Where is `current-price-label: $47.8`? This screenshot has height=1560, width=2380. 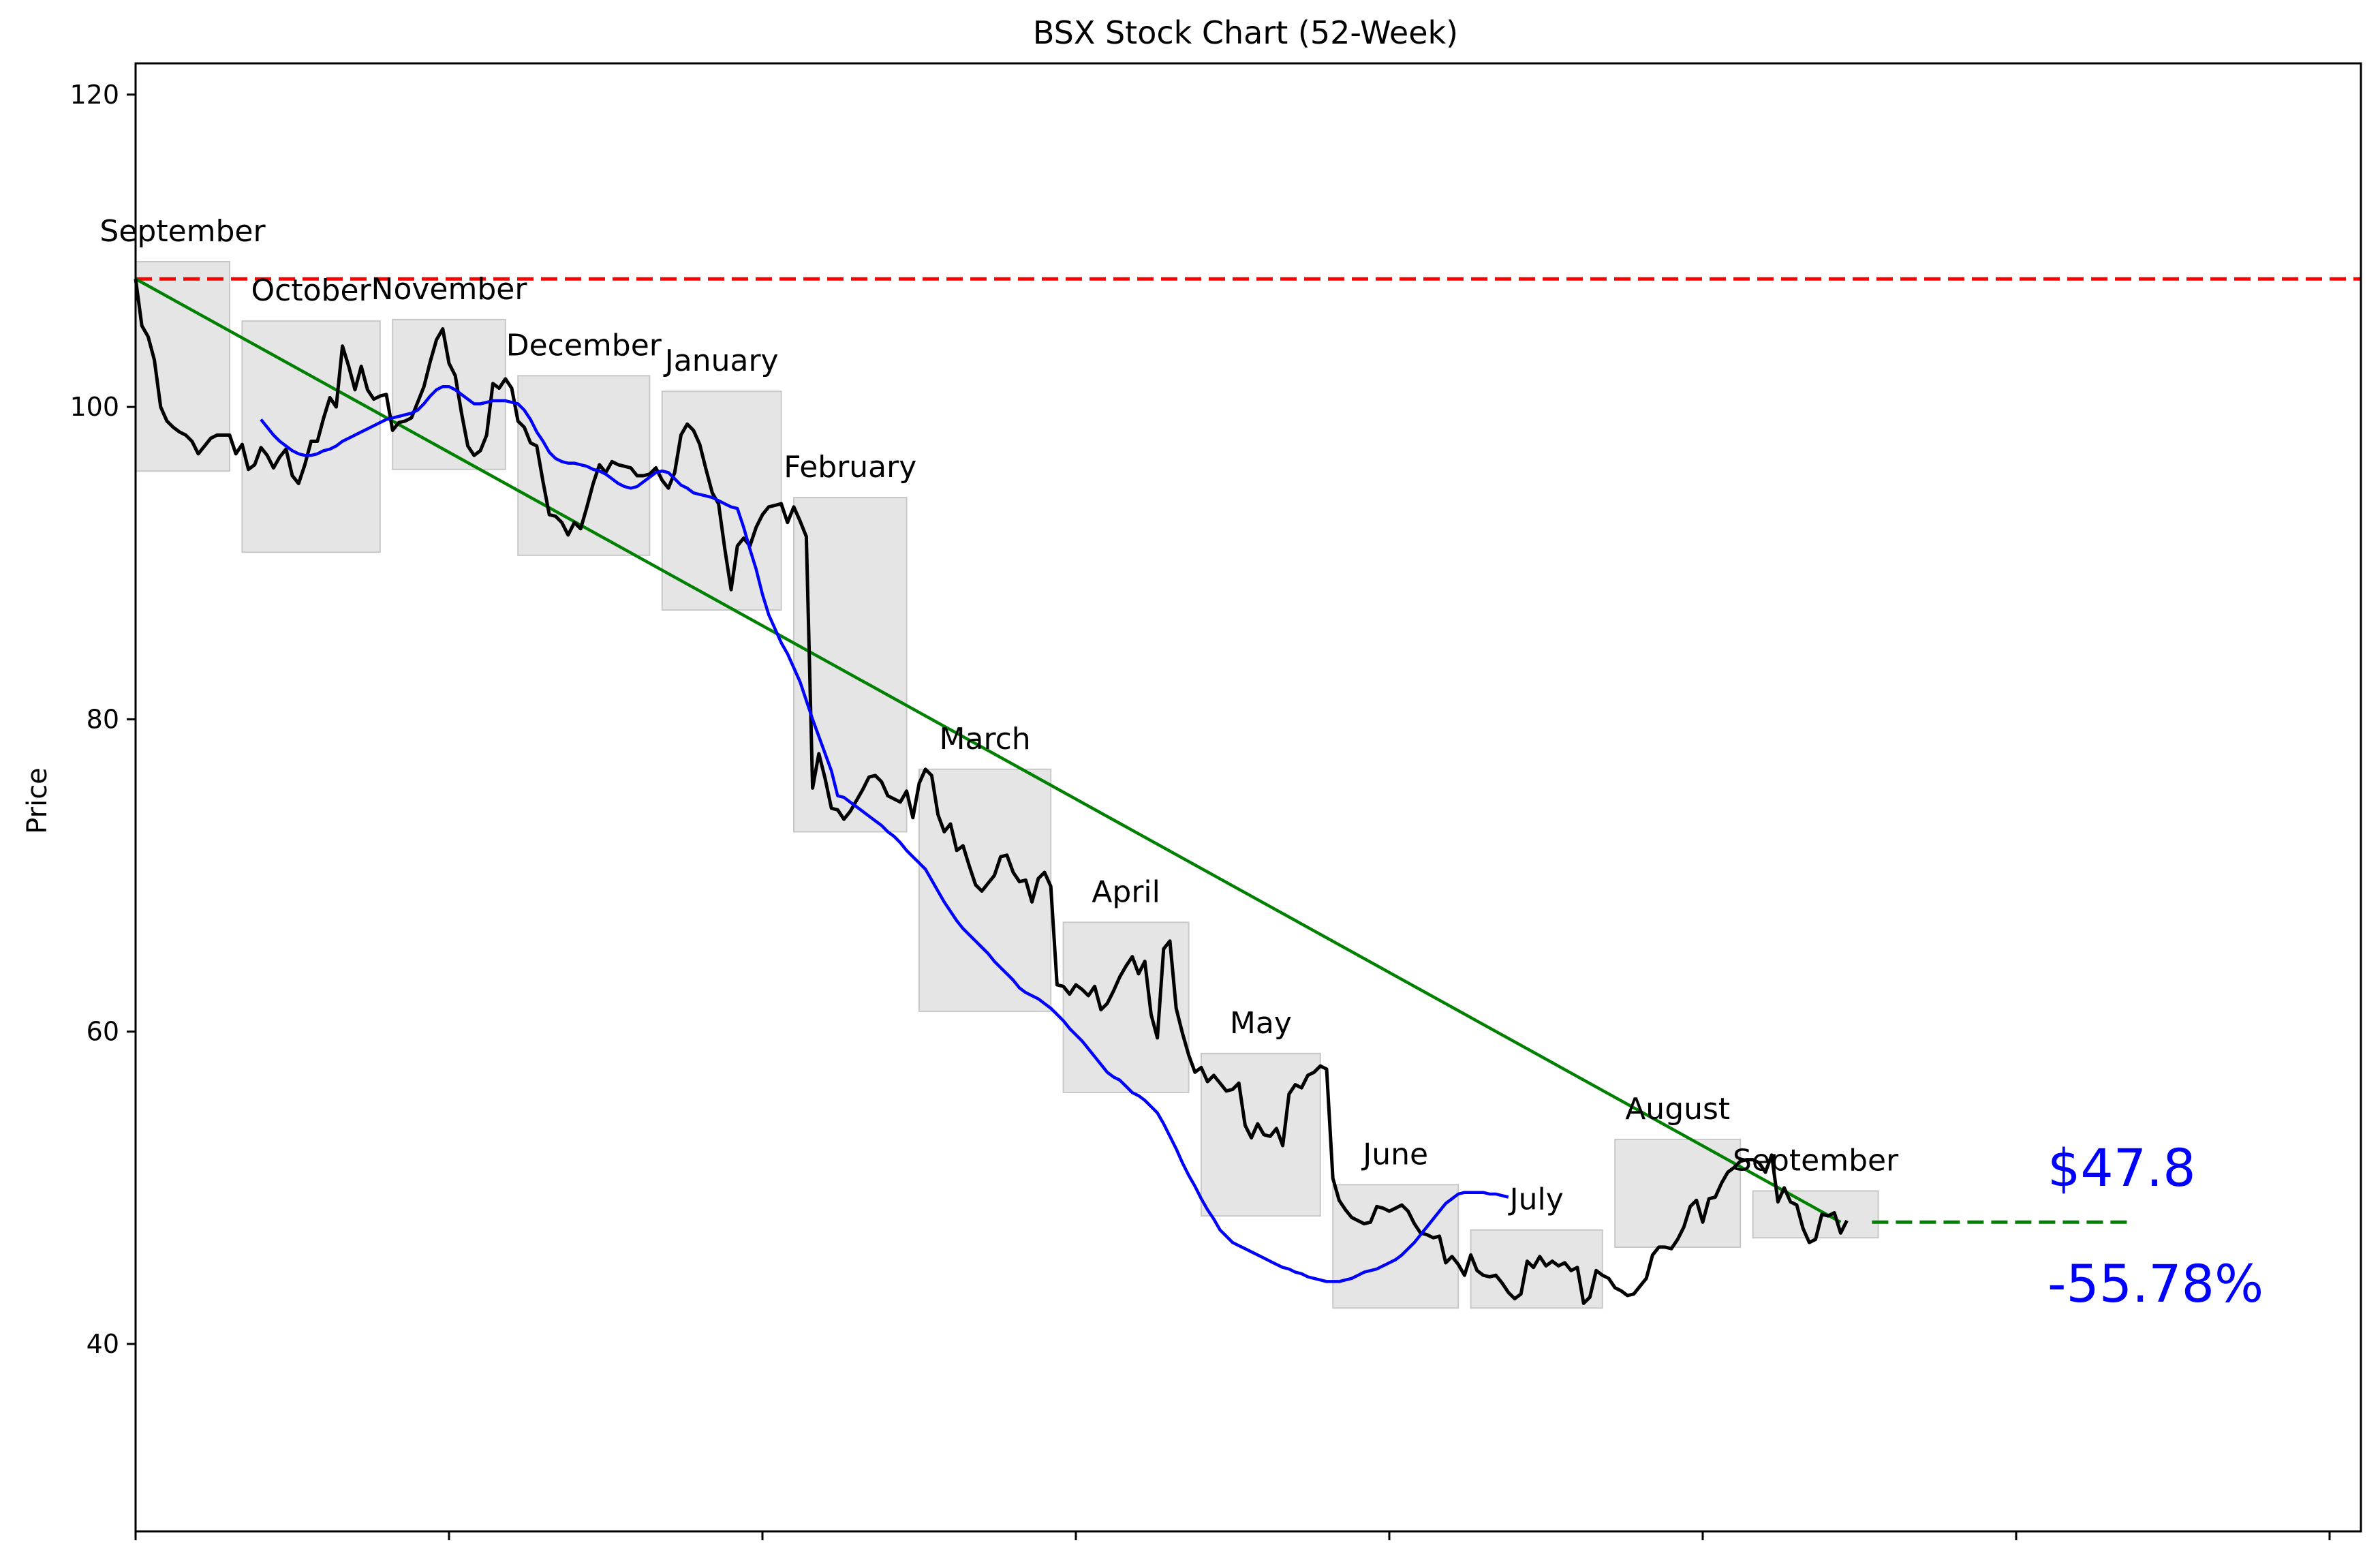 current-price-label: $47.8 is located at coordinates (2121, 1167).